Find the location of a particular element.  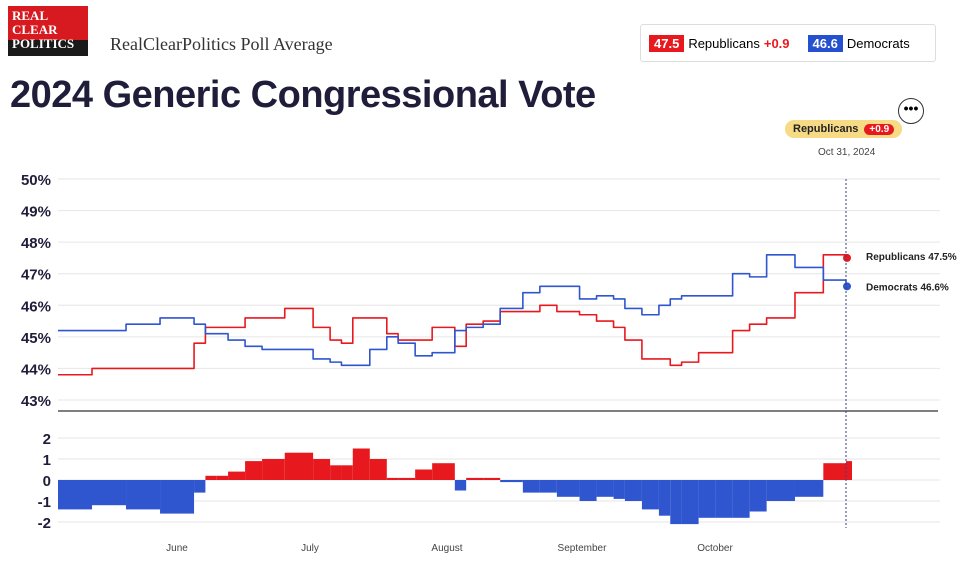

y-tick-label: -2 is located at coordinates (44, 523).